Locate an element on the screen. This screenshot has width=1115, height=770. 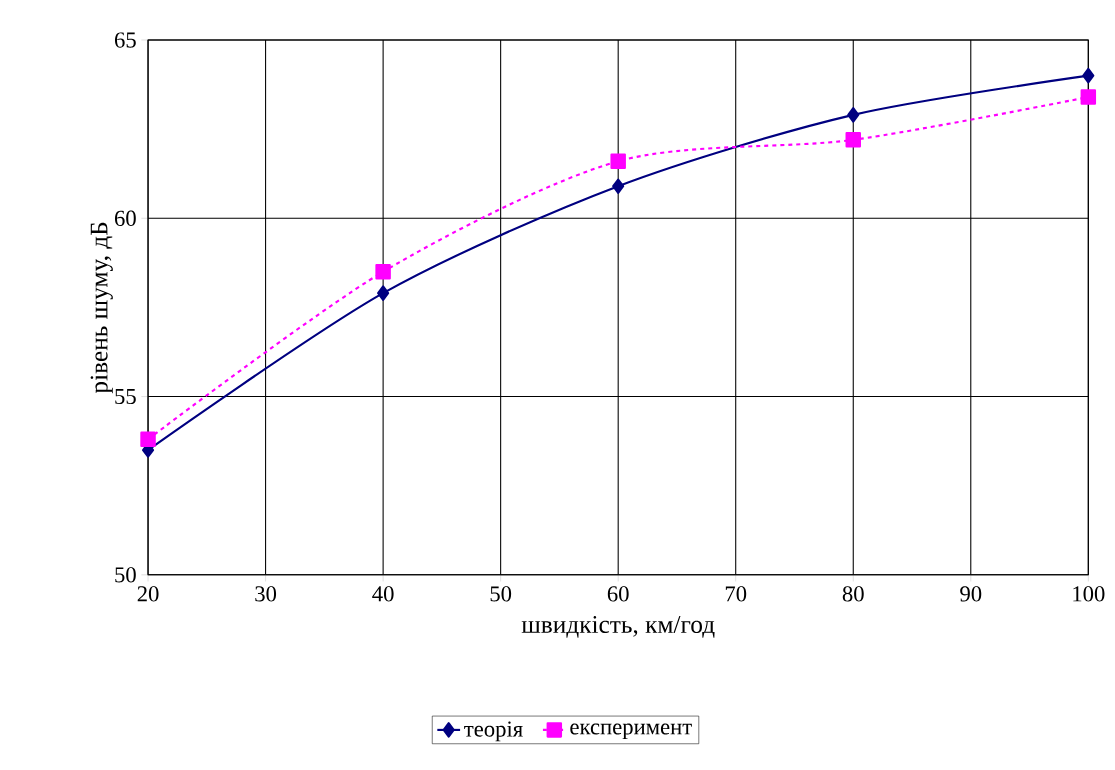
x-axis-title: швидкість, км/год is located at coordinates (618, 627).